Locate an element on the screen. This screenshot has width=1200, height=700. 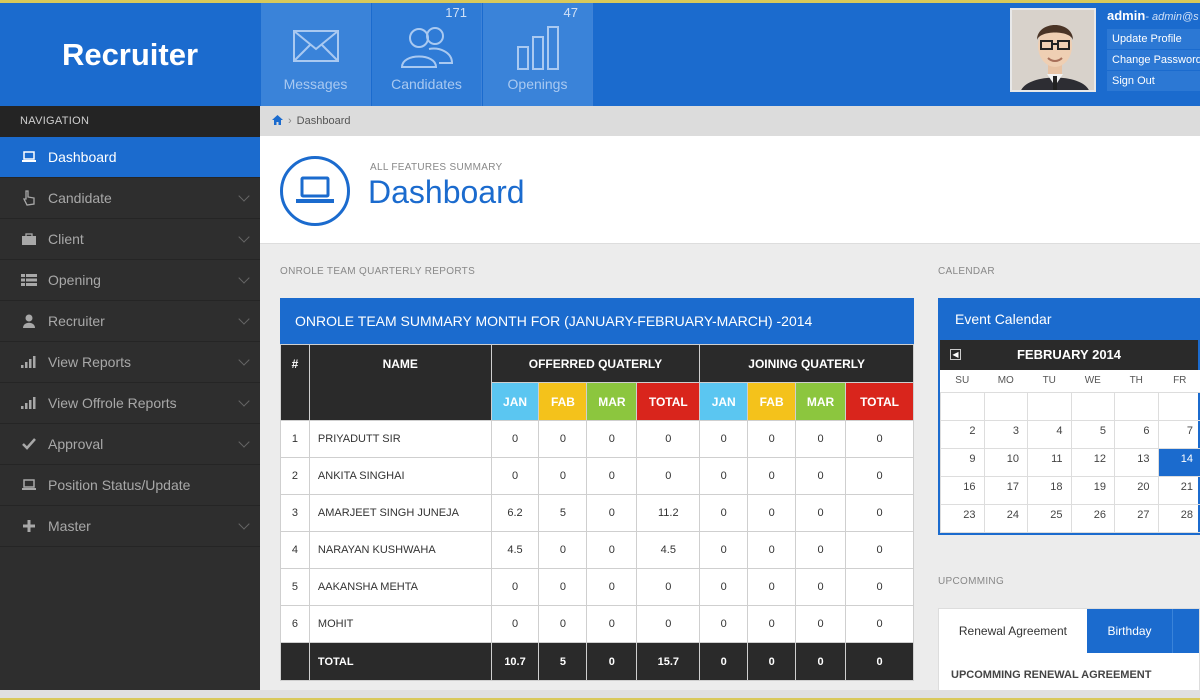
calendar-day: 13 is located at coordinates (1136, 462).